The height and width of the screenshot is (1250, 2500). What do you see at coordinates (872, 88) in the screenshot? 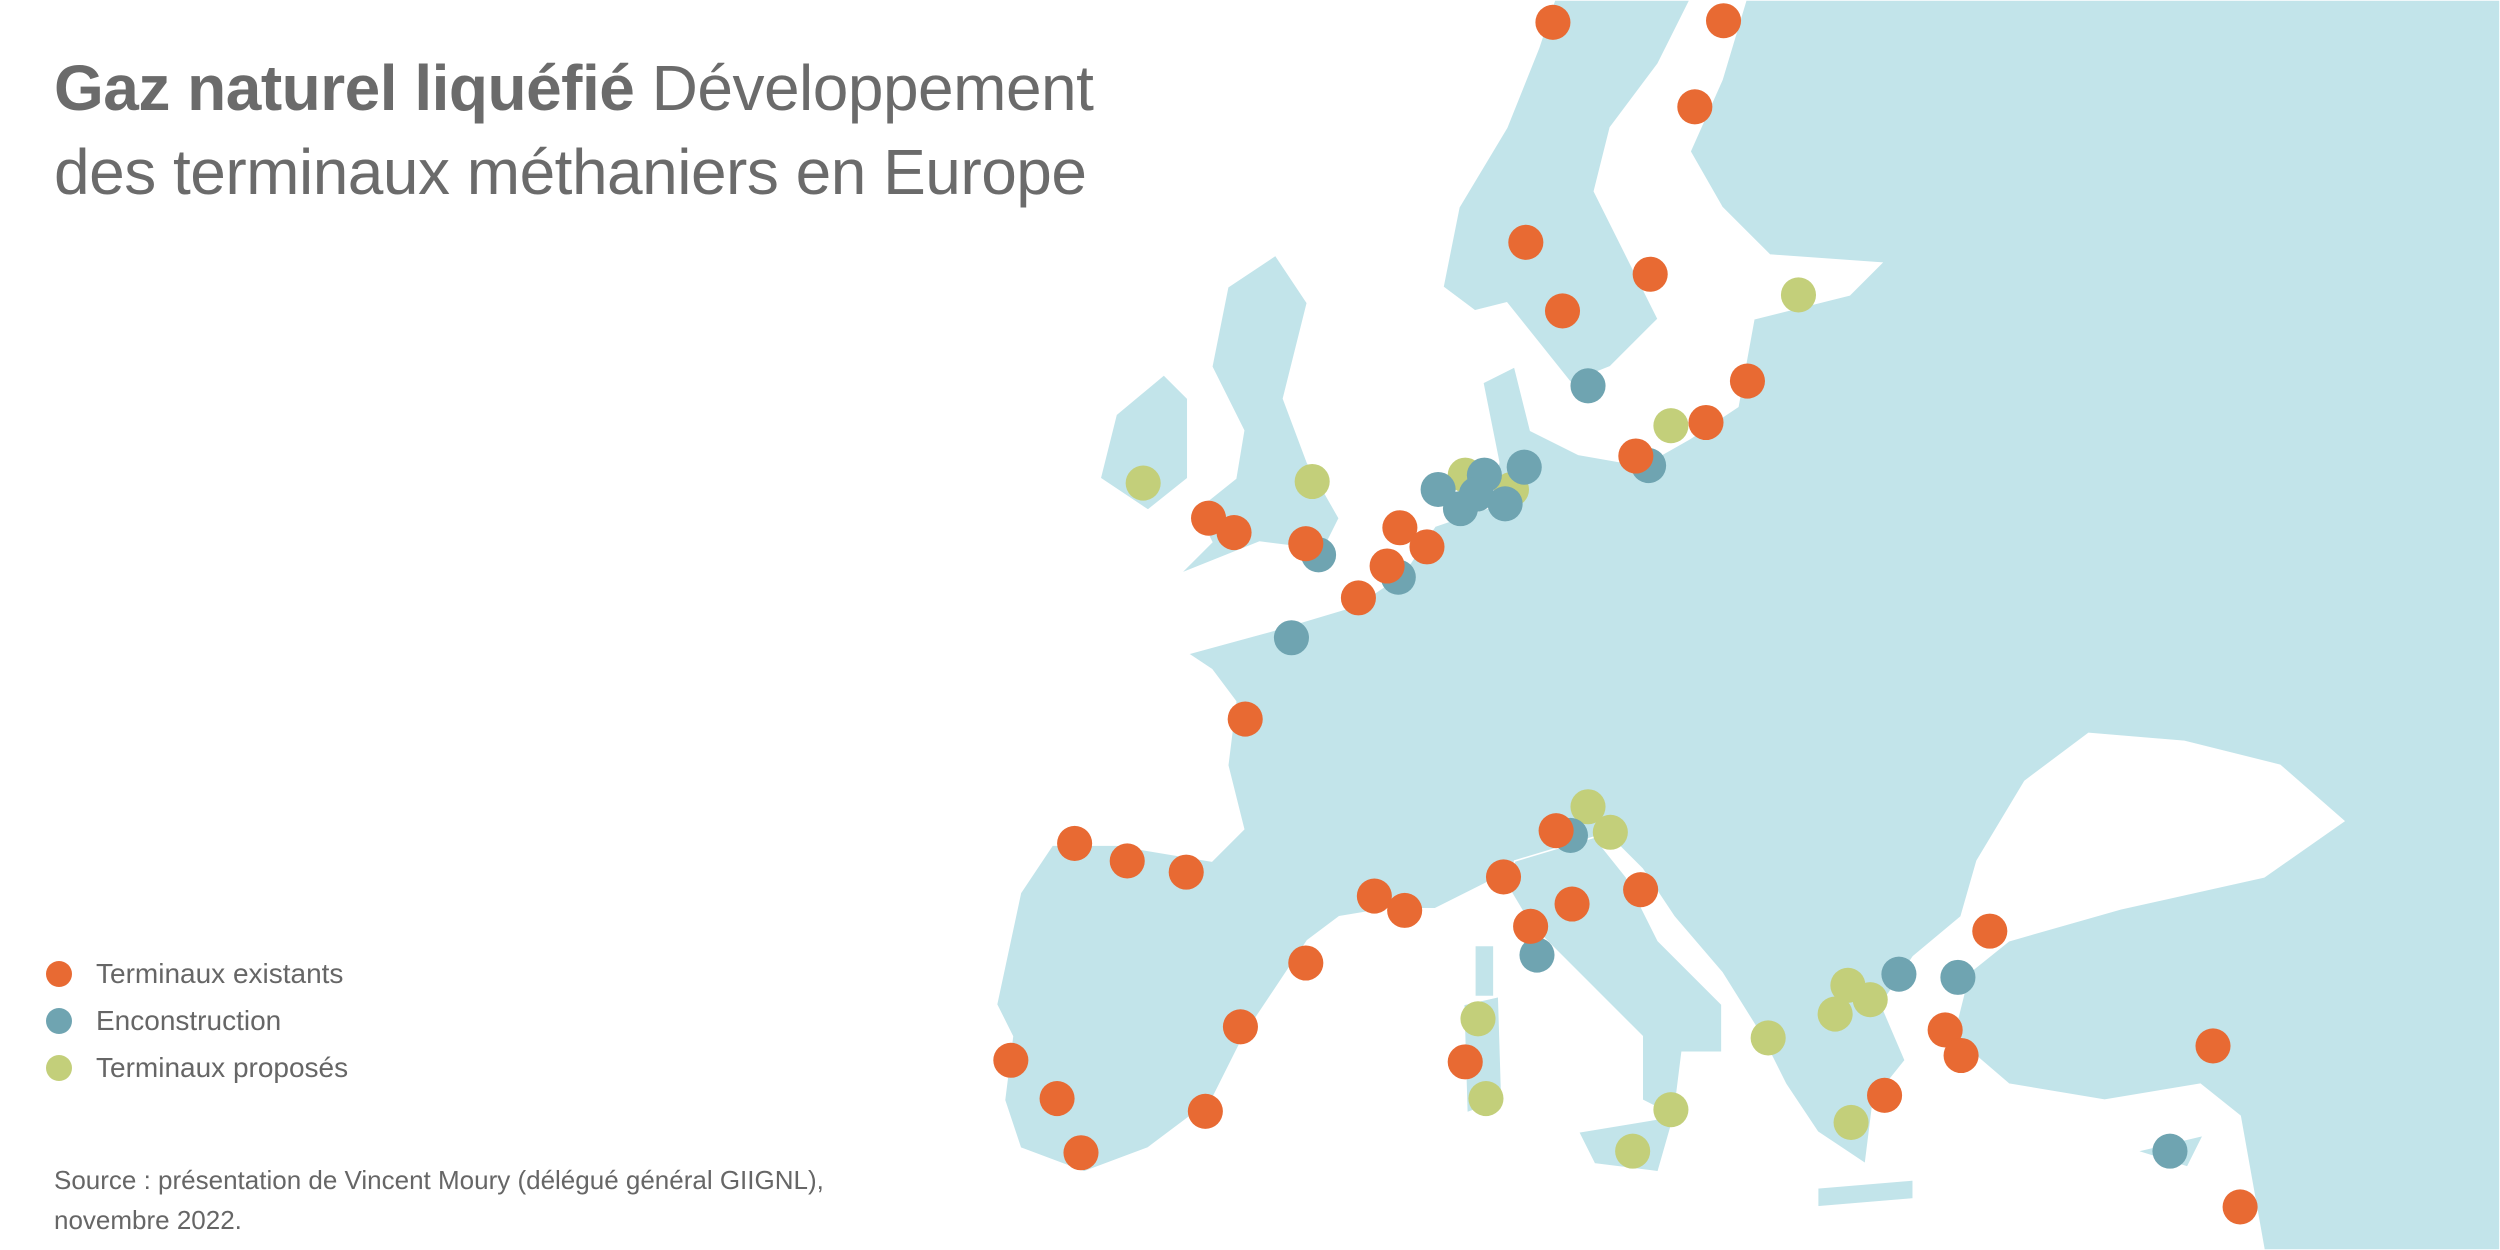
I see `title-rest: Développement` at bounding box center [872, 88].